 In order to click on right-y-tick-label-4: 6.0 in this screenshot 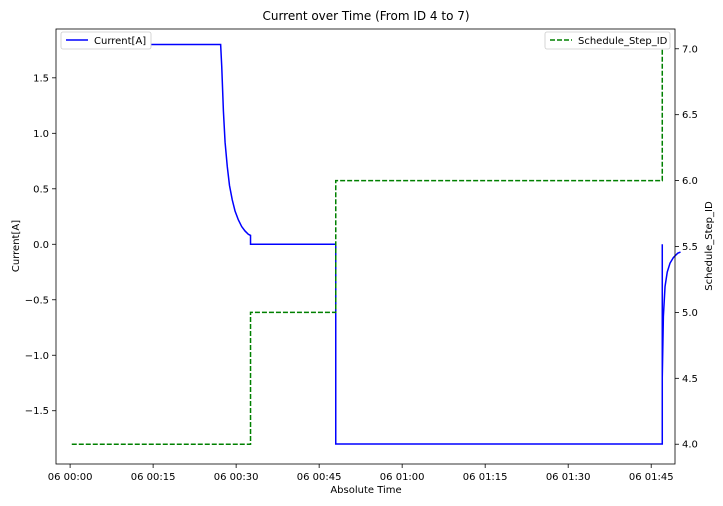, I will do `click(690, 181)`.